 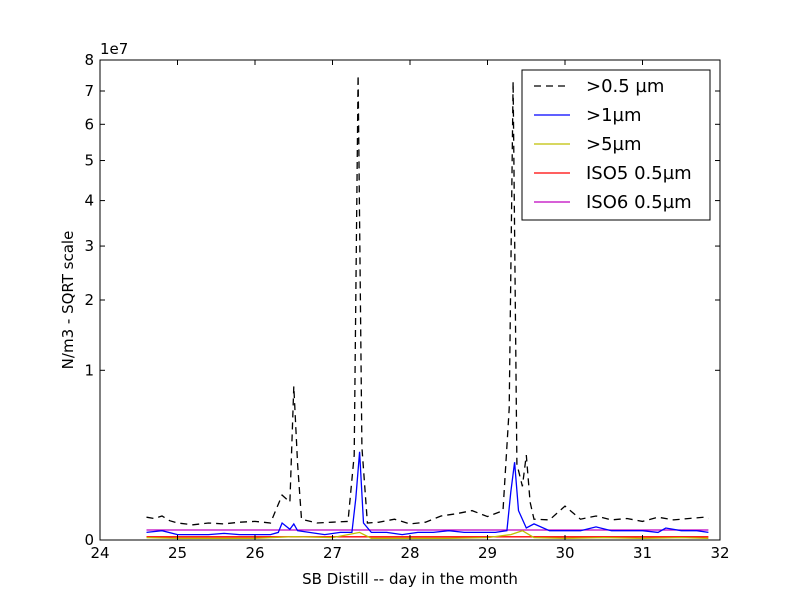 What do you see at coordinates (89, 370) in the screenshot?
I see `y-tick-label: 1` at bounding box center [89, 370].